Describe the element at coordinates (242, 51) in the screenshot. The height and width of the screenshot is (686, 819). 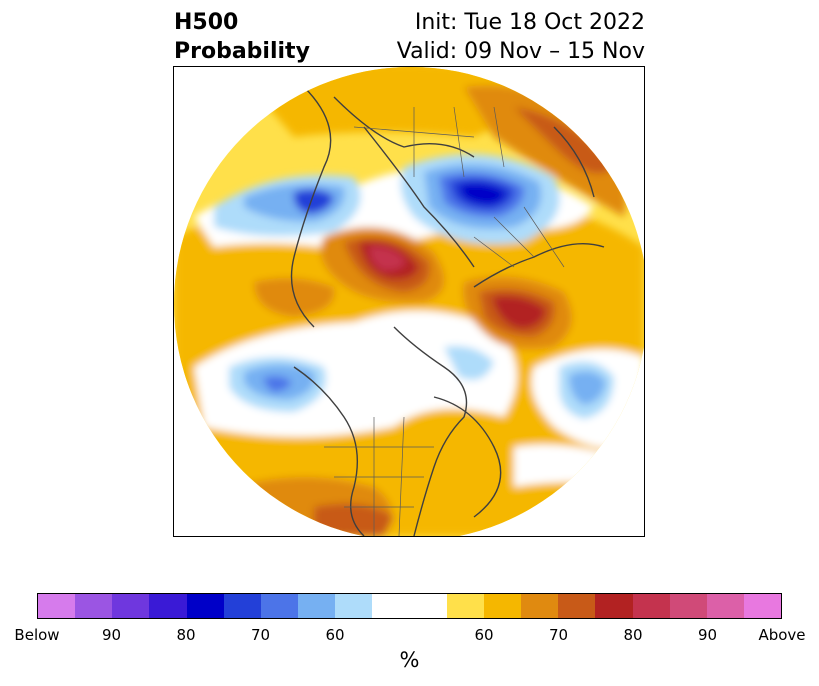
I see `title-product: Probability` at that location.